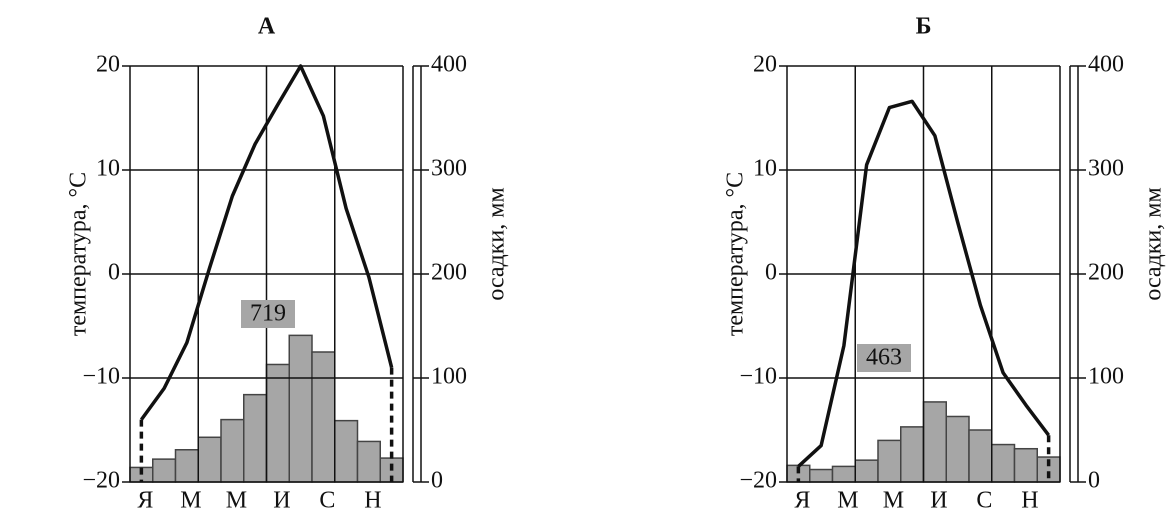 This screenshot has width=1176, height=523. What do you see at coordinates (267, 27) in the screenshot?
I see `chart-title: А` at bounding box center [267, 27].